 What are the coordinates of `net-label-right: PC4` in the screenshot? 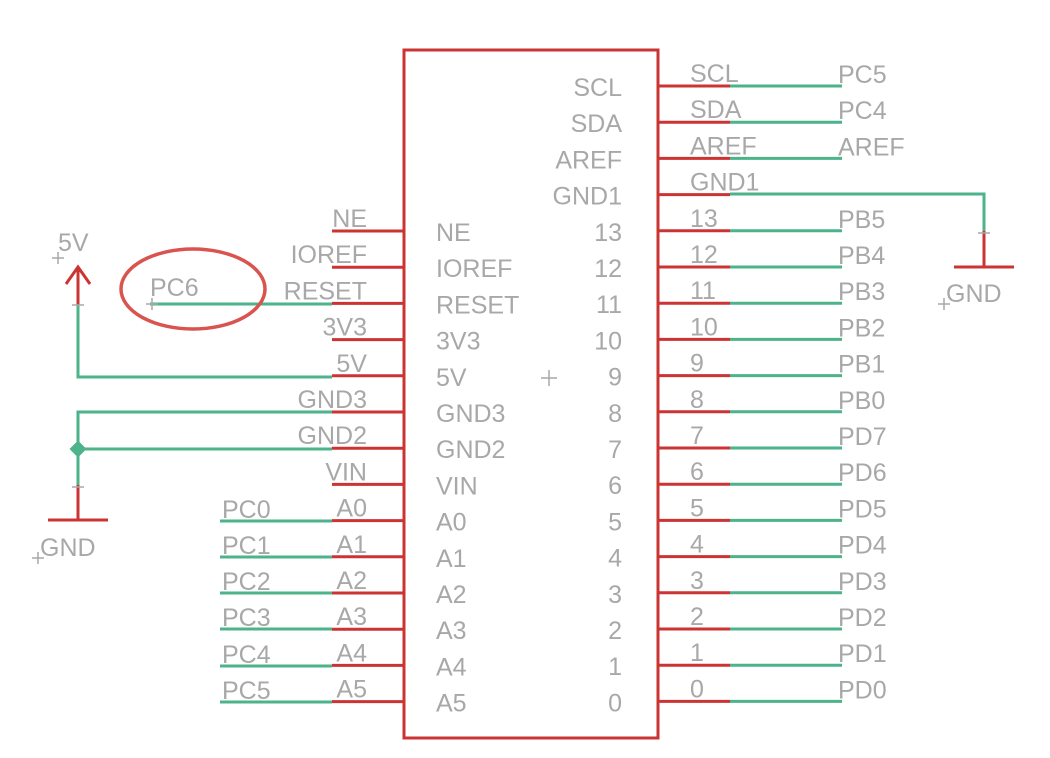 It's located at (862, 111).